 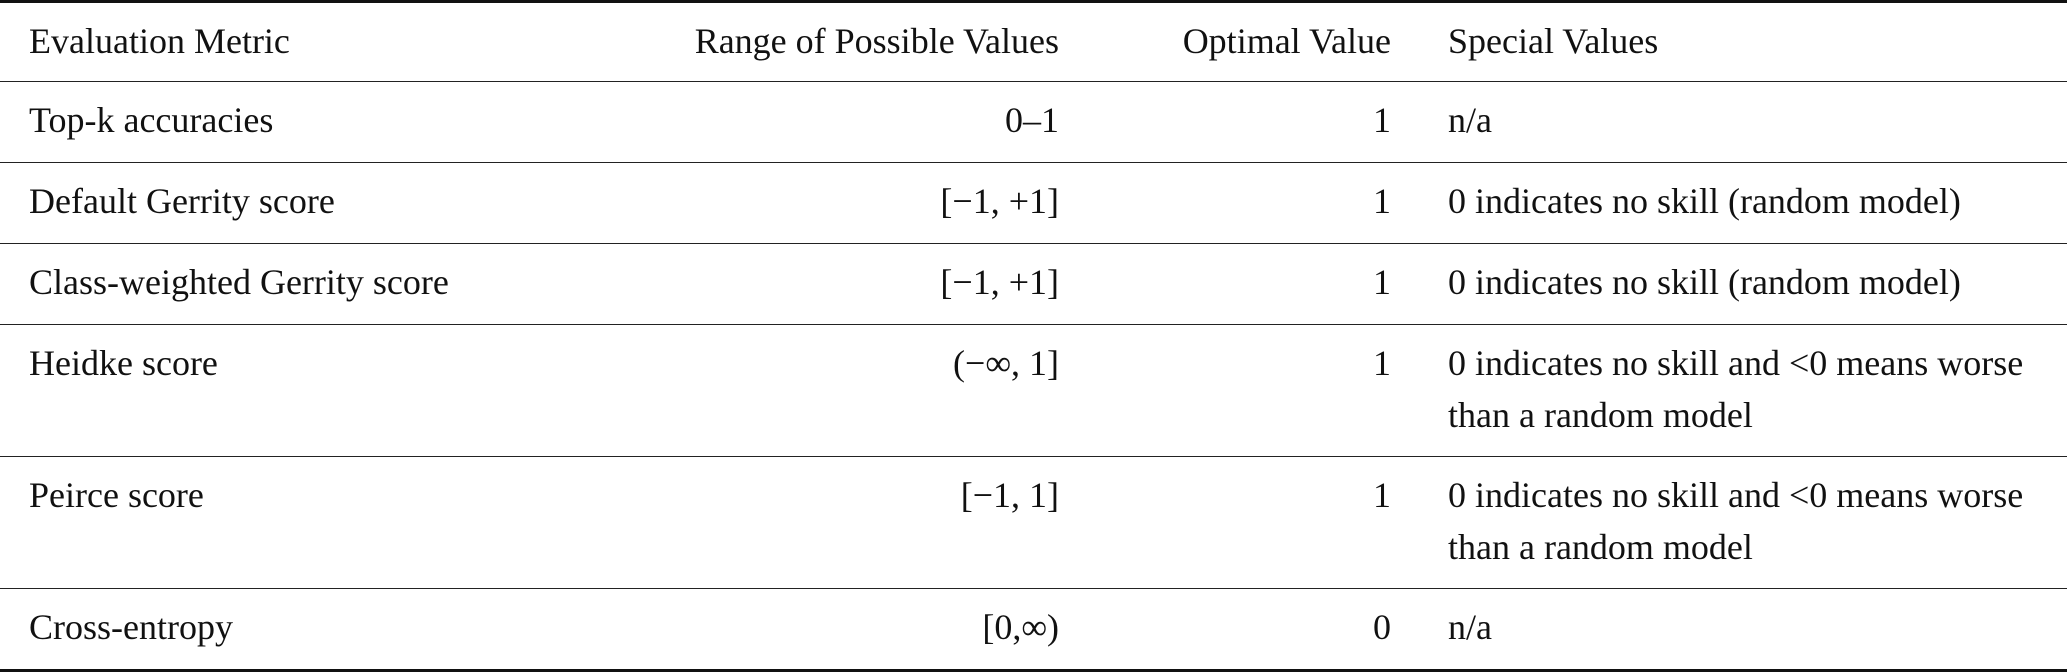 I want to click on table-cell: Cross-entropy, so click(x=294, y=630).